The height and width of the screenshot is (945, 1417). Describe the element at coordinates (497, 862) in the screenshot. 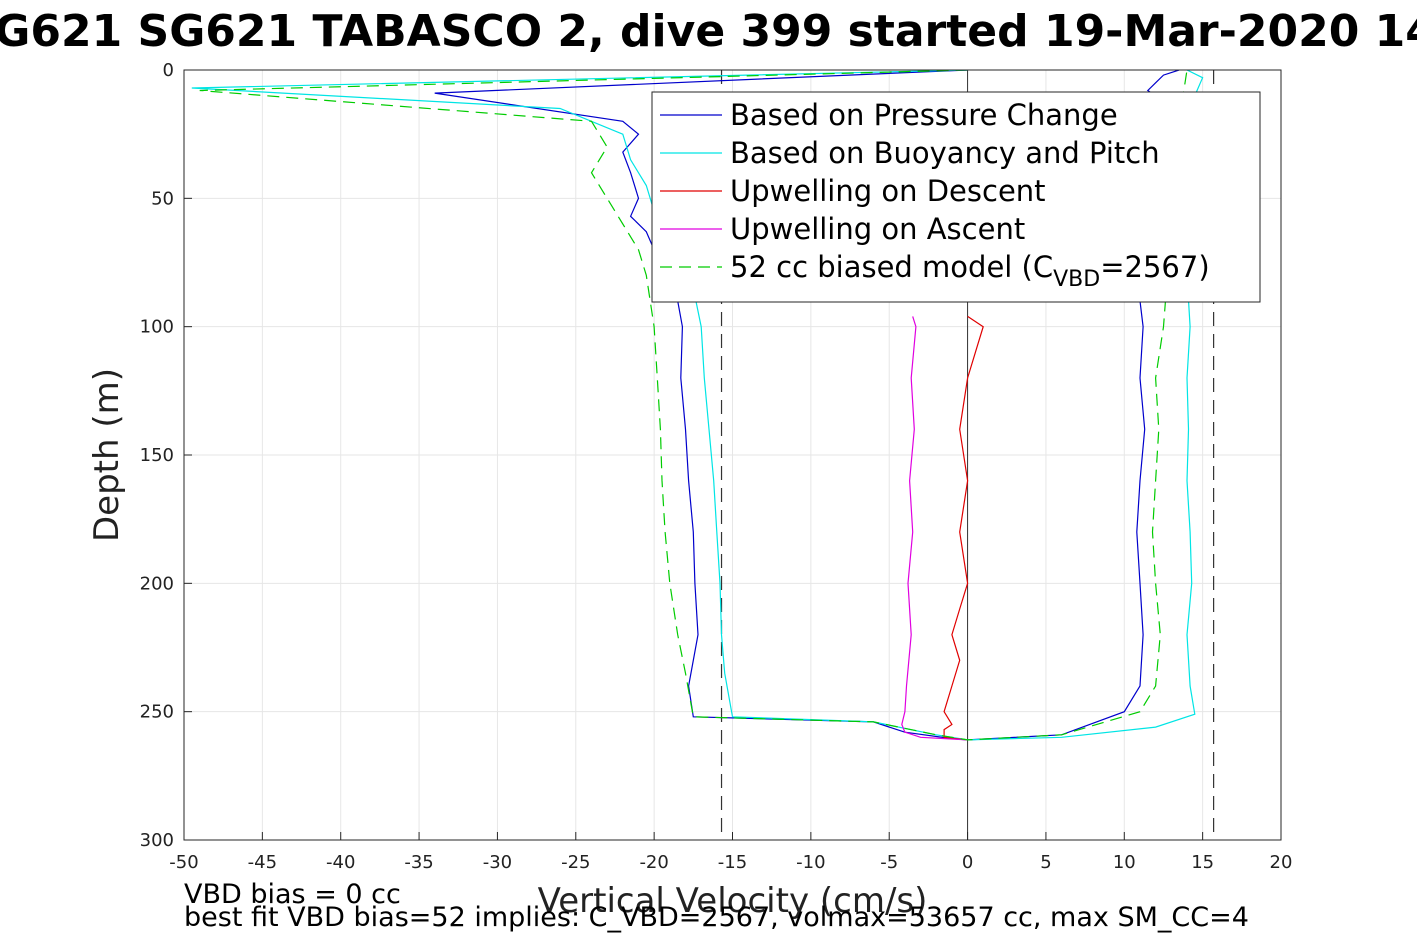

I see `x-tick-label: -30` at that location.